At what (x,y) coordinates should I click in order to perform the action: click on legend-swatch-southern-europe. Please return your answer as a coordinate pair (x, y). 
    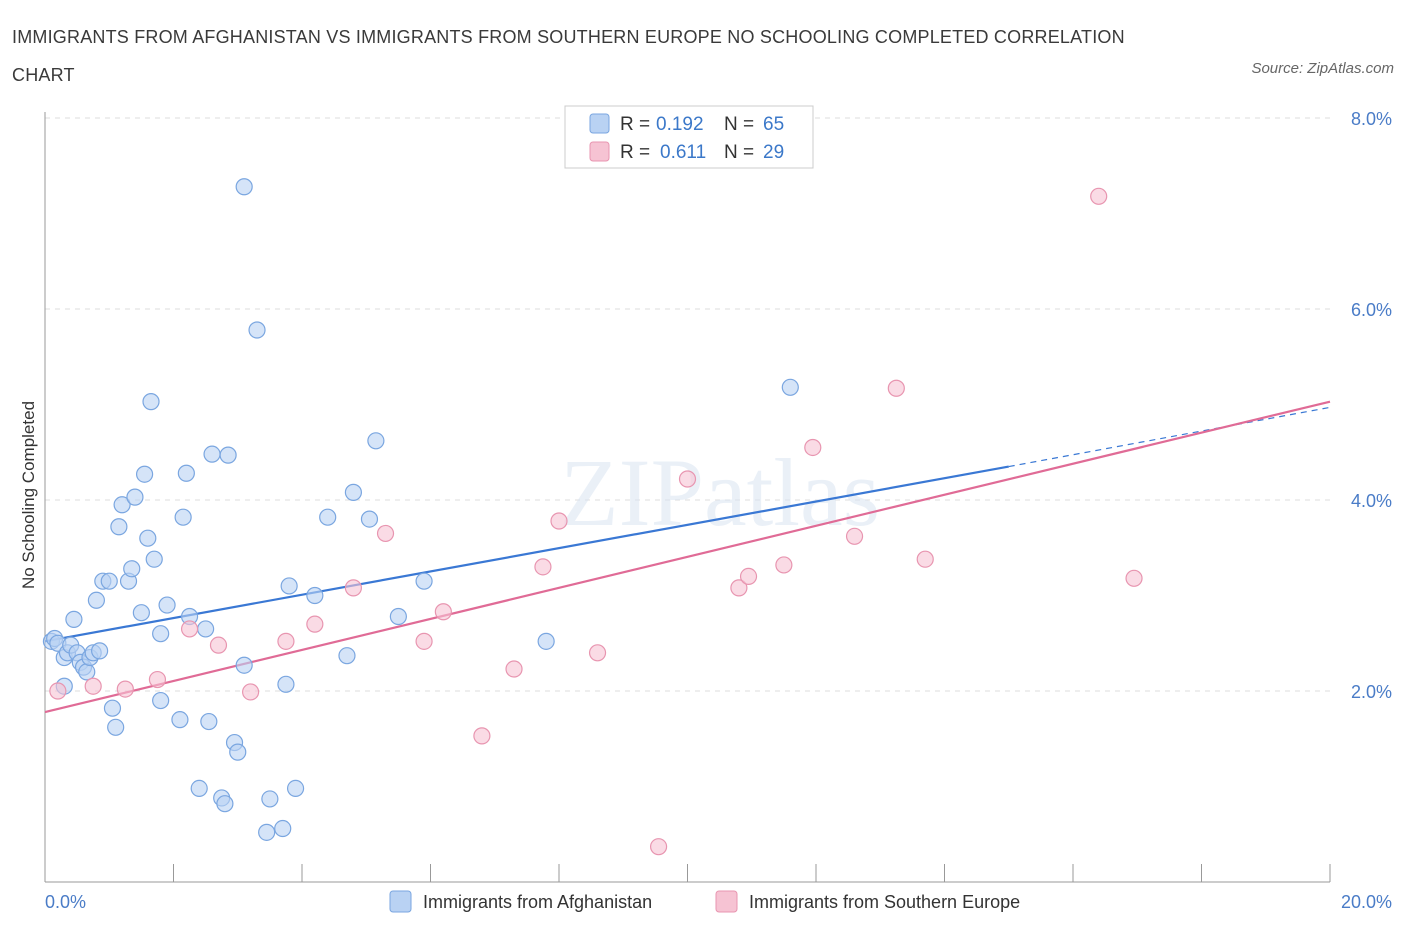
    Looking at the image, I should click on (599, 151).